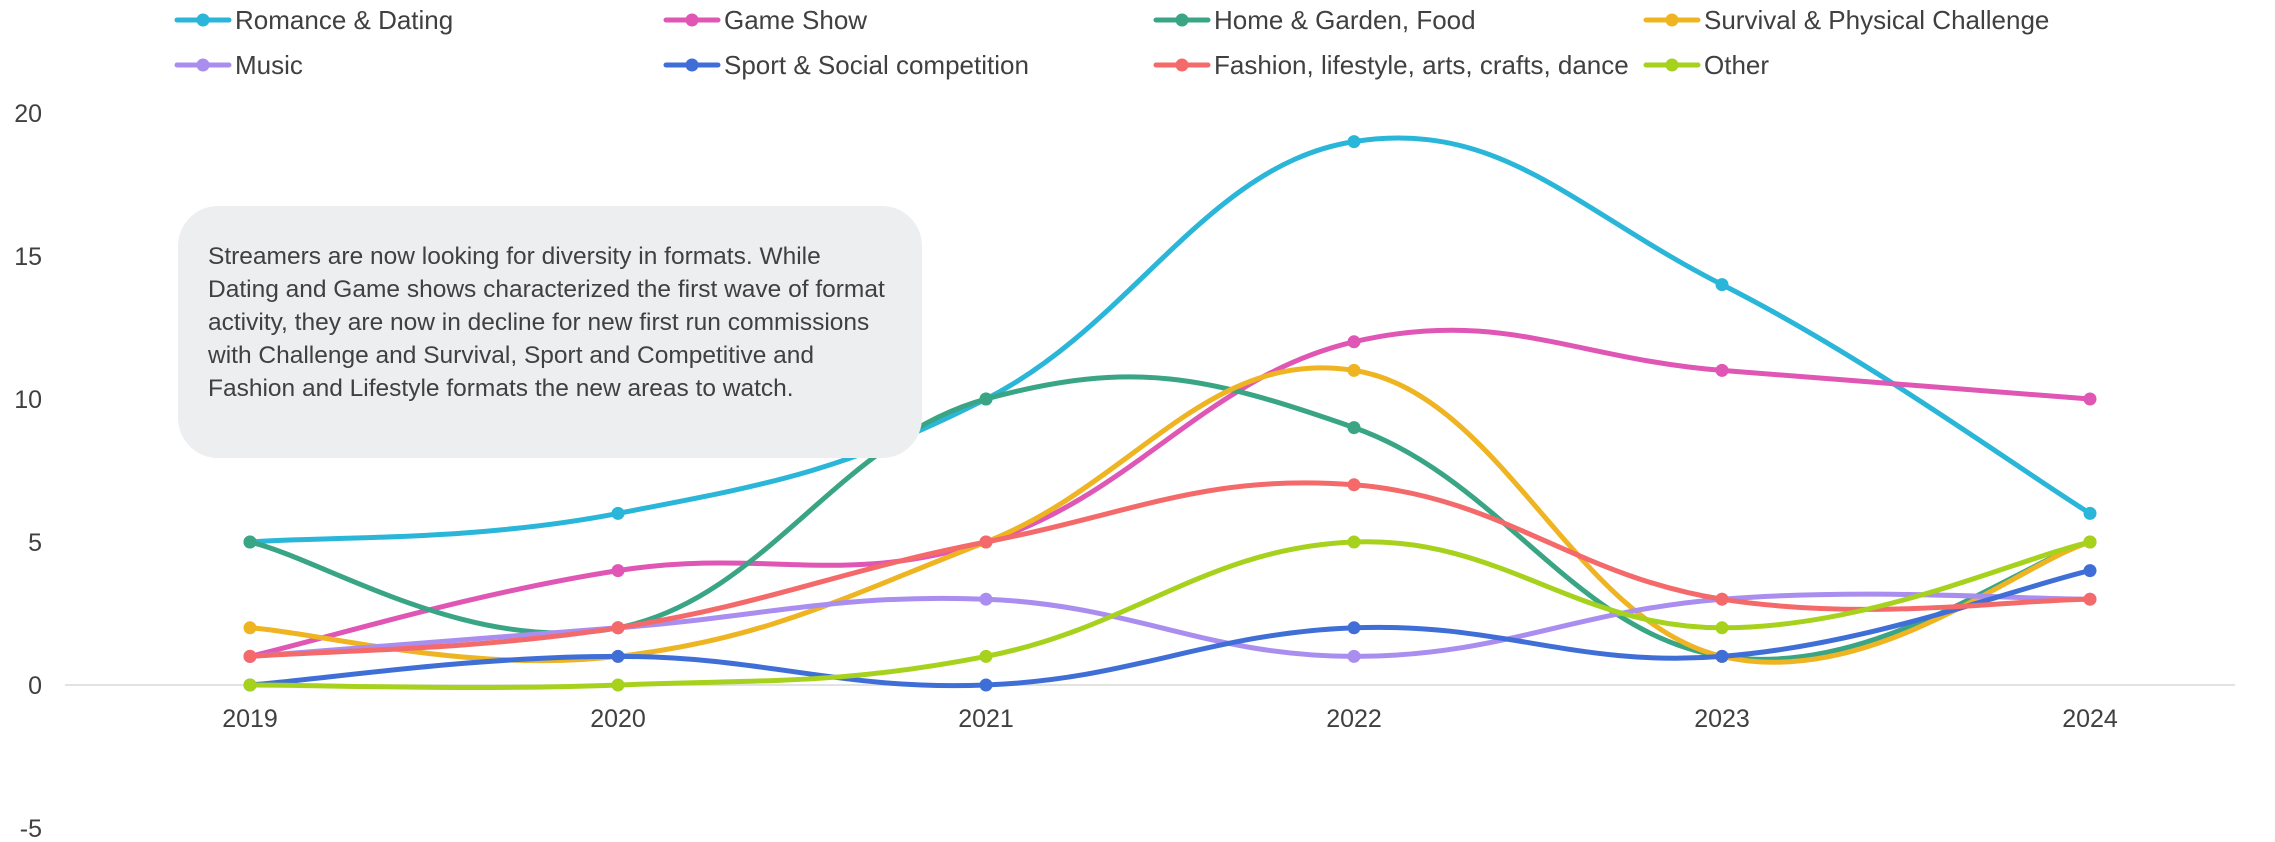 This screenshot has width=2275, height=842. I want to click on x-tick-label: 2019, so click(250, 719).